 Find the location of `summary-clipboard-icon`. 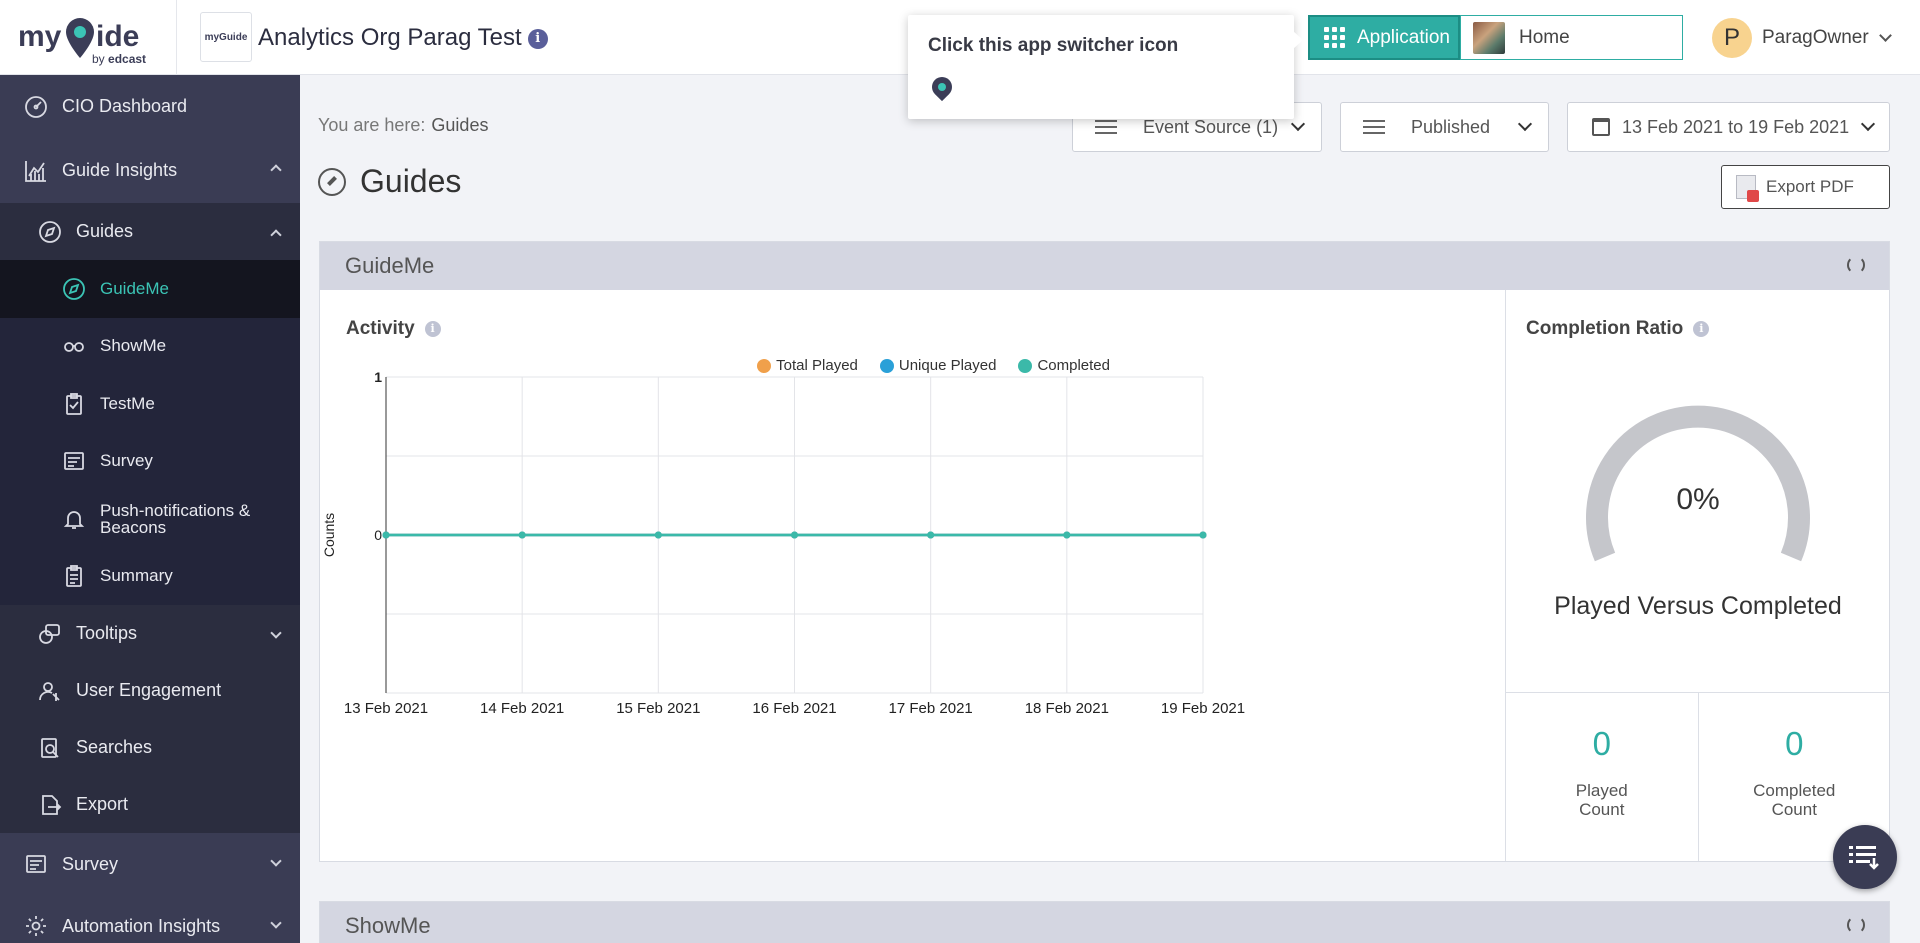

summary-clipboard-icon is located at coordinates (74, 576).